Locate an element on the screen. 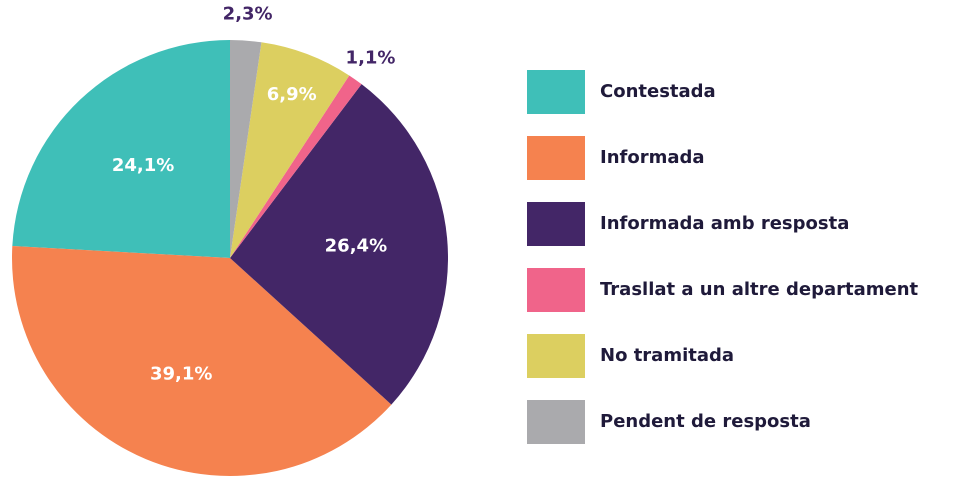 This screenshot has width=980, height=477. legend-label: Pendent de resposta is located at coordinates (705, 421).